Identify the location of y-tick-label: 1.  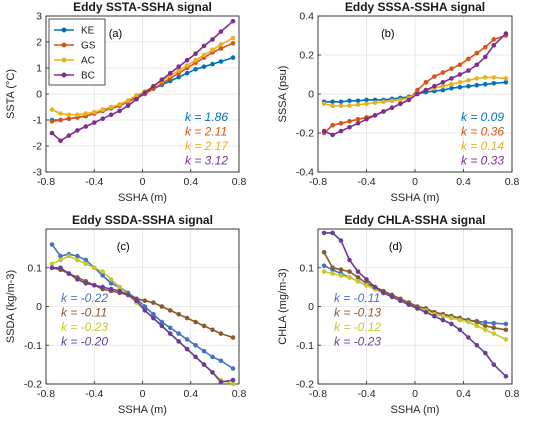
(39, 69).